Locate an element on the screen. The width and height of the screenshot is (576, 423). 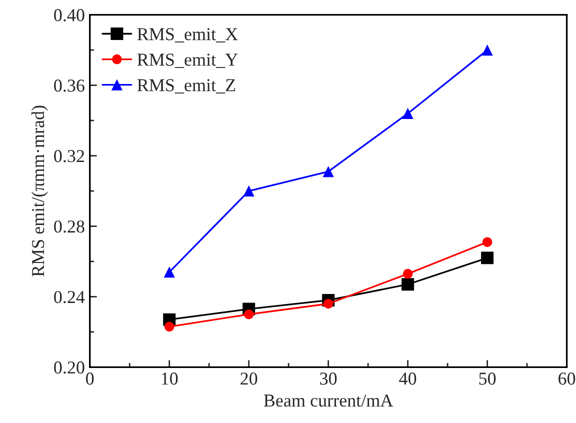
legend-label: RMS_emit_X is located at coordinates (187, 35).